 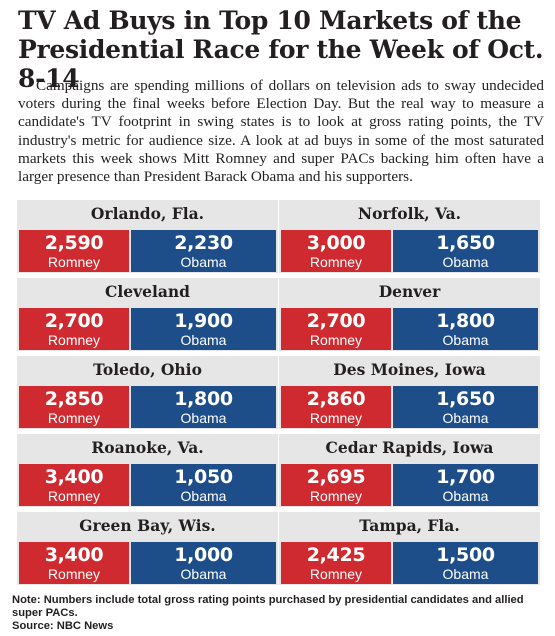 I want to click on romney-box: 2,850 Romney, so click(x=74, y=407).